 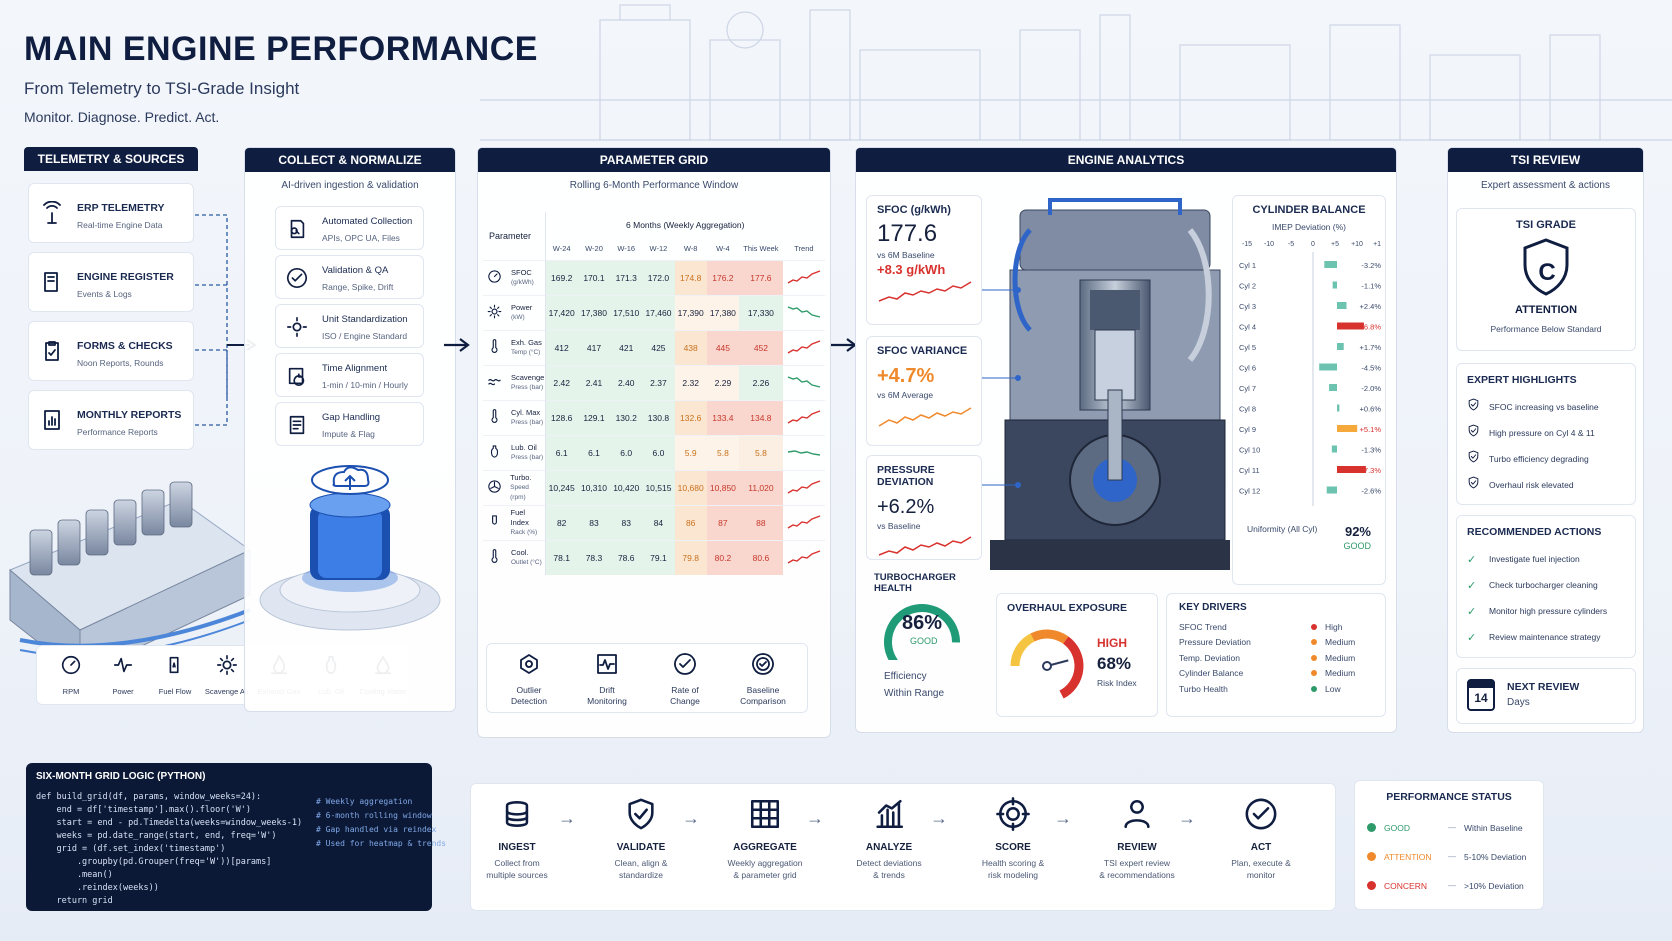 What do you see at coordinates (355, 270) in the screenshot?
I see `collect-step-title: Validation & QA` at bounding box center [355, 270].